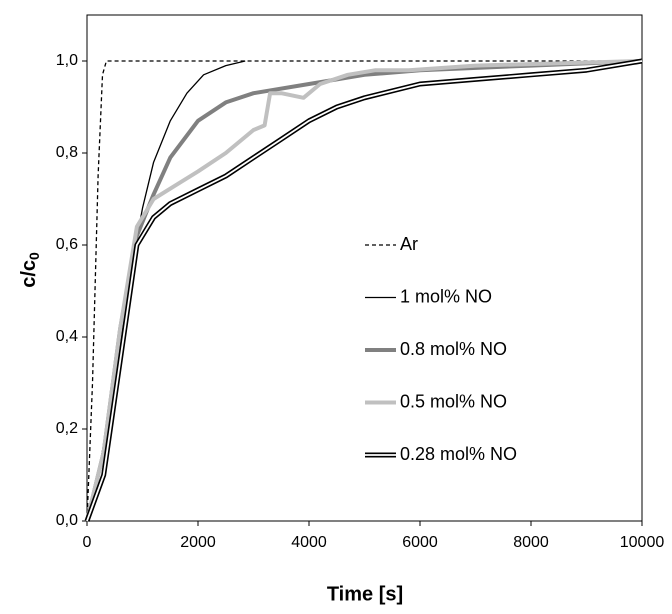 The width and height of the screenshot is (672, 614). What do you see at coordinates (67, 152) in the screenshot?
I see `y-tick-label: 0,8` at bounding box center [67, 152].